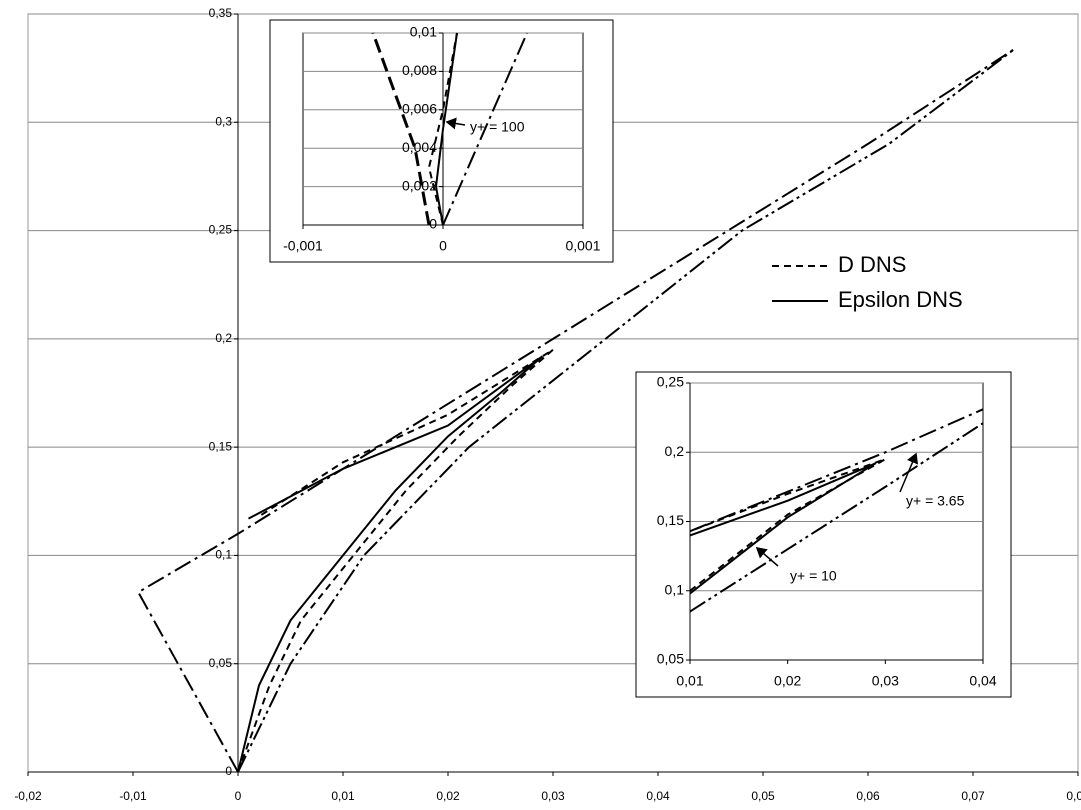 The image size is (1081, 810). Describe the element at coordinates (221, 13) in the screenshot. I see `y-tick-label: 0,35` at that location.